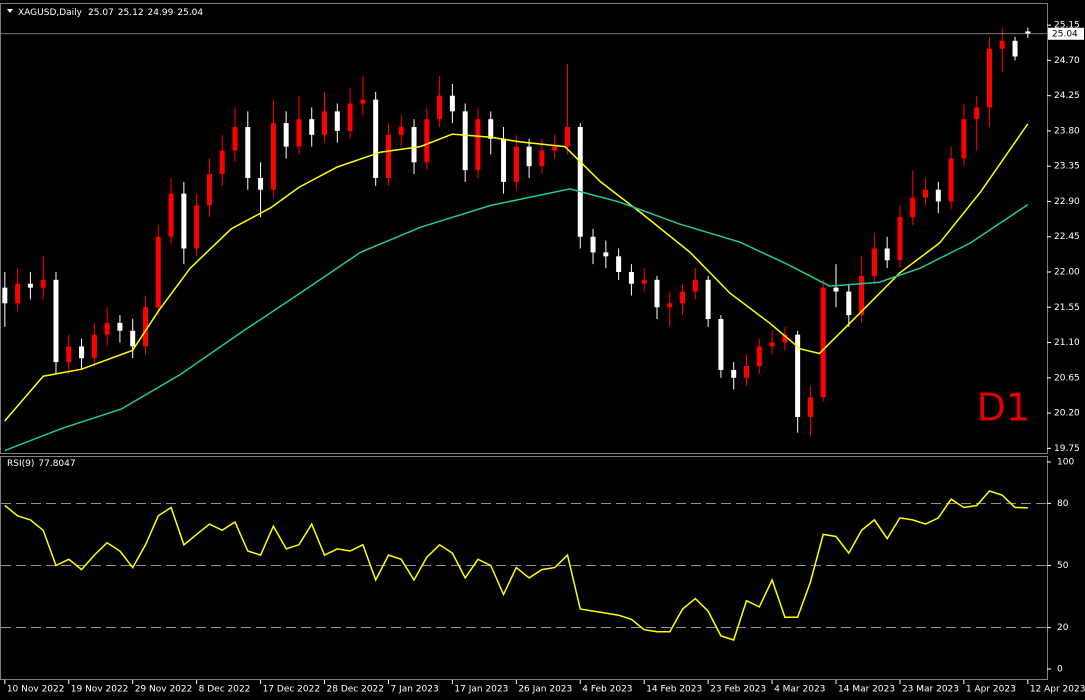 This screenshot has height=700, width=1085. What do you see at coordinates (1067, 272) in the screenshot?
I see `y-tick-label: 22.00` at bounding box center [1067, 272].